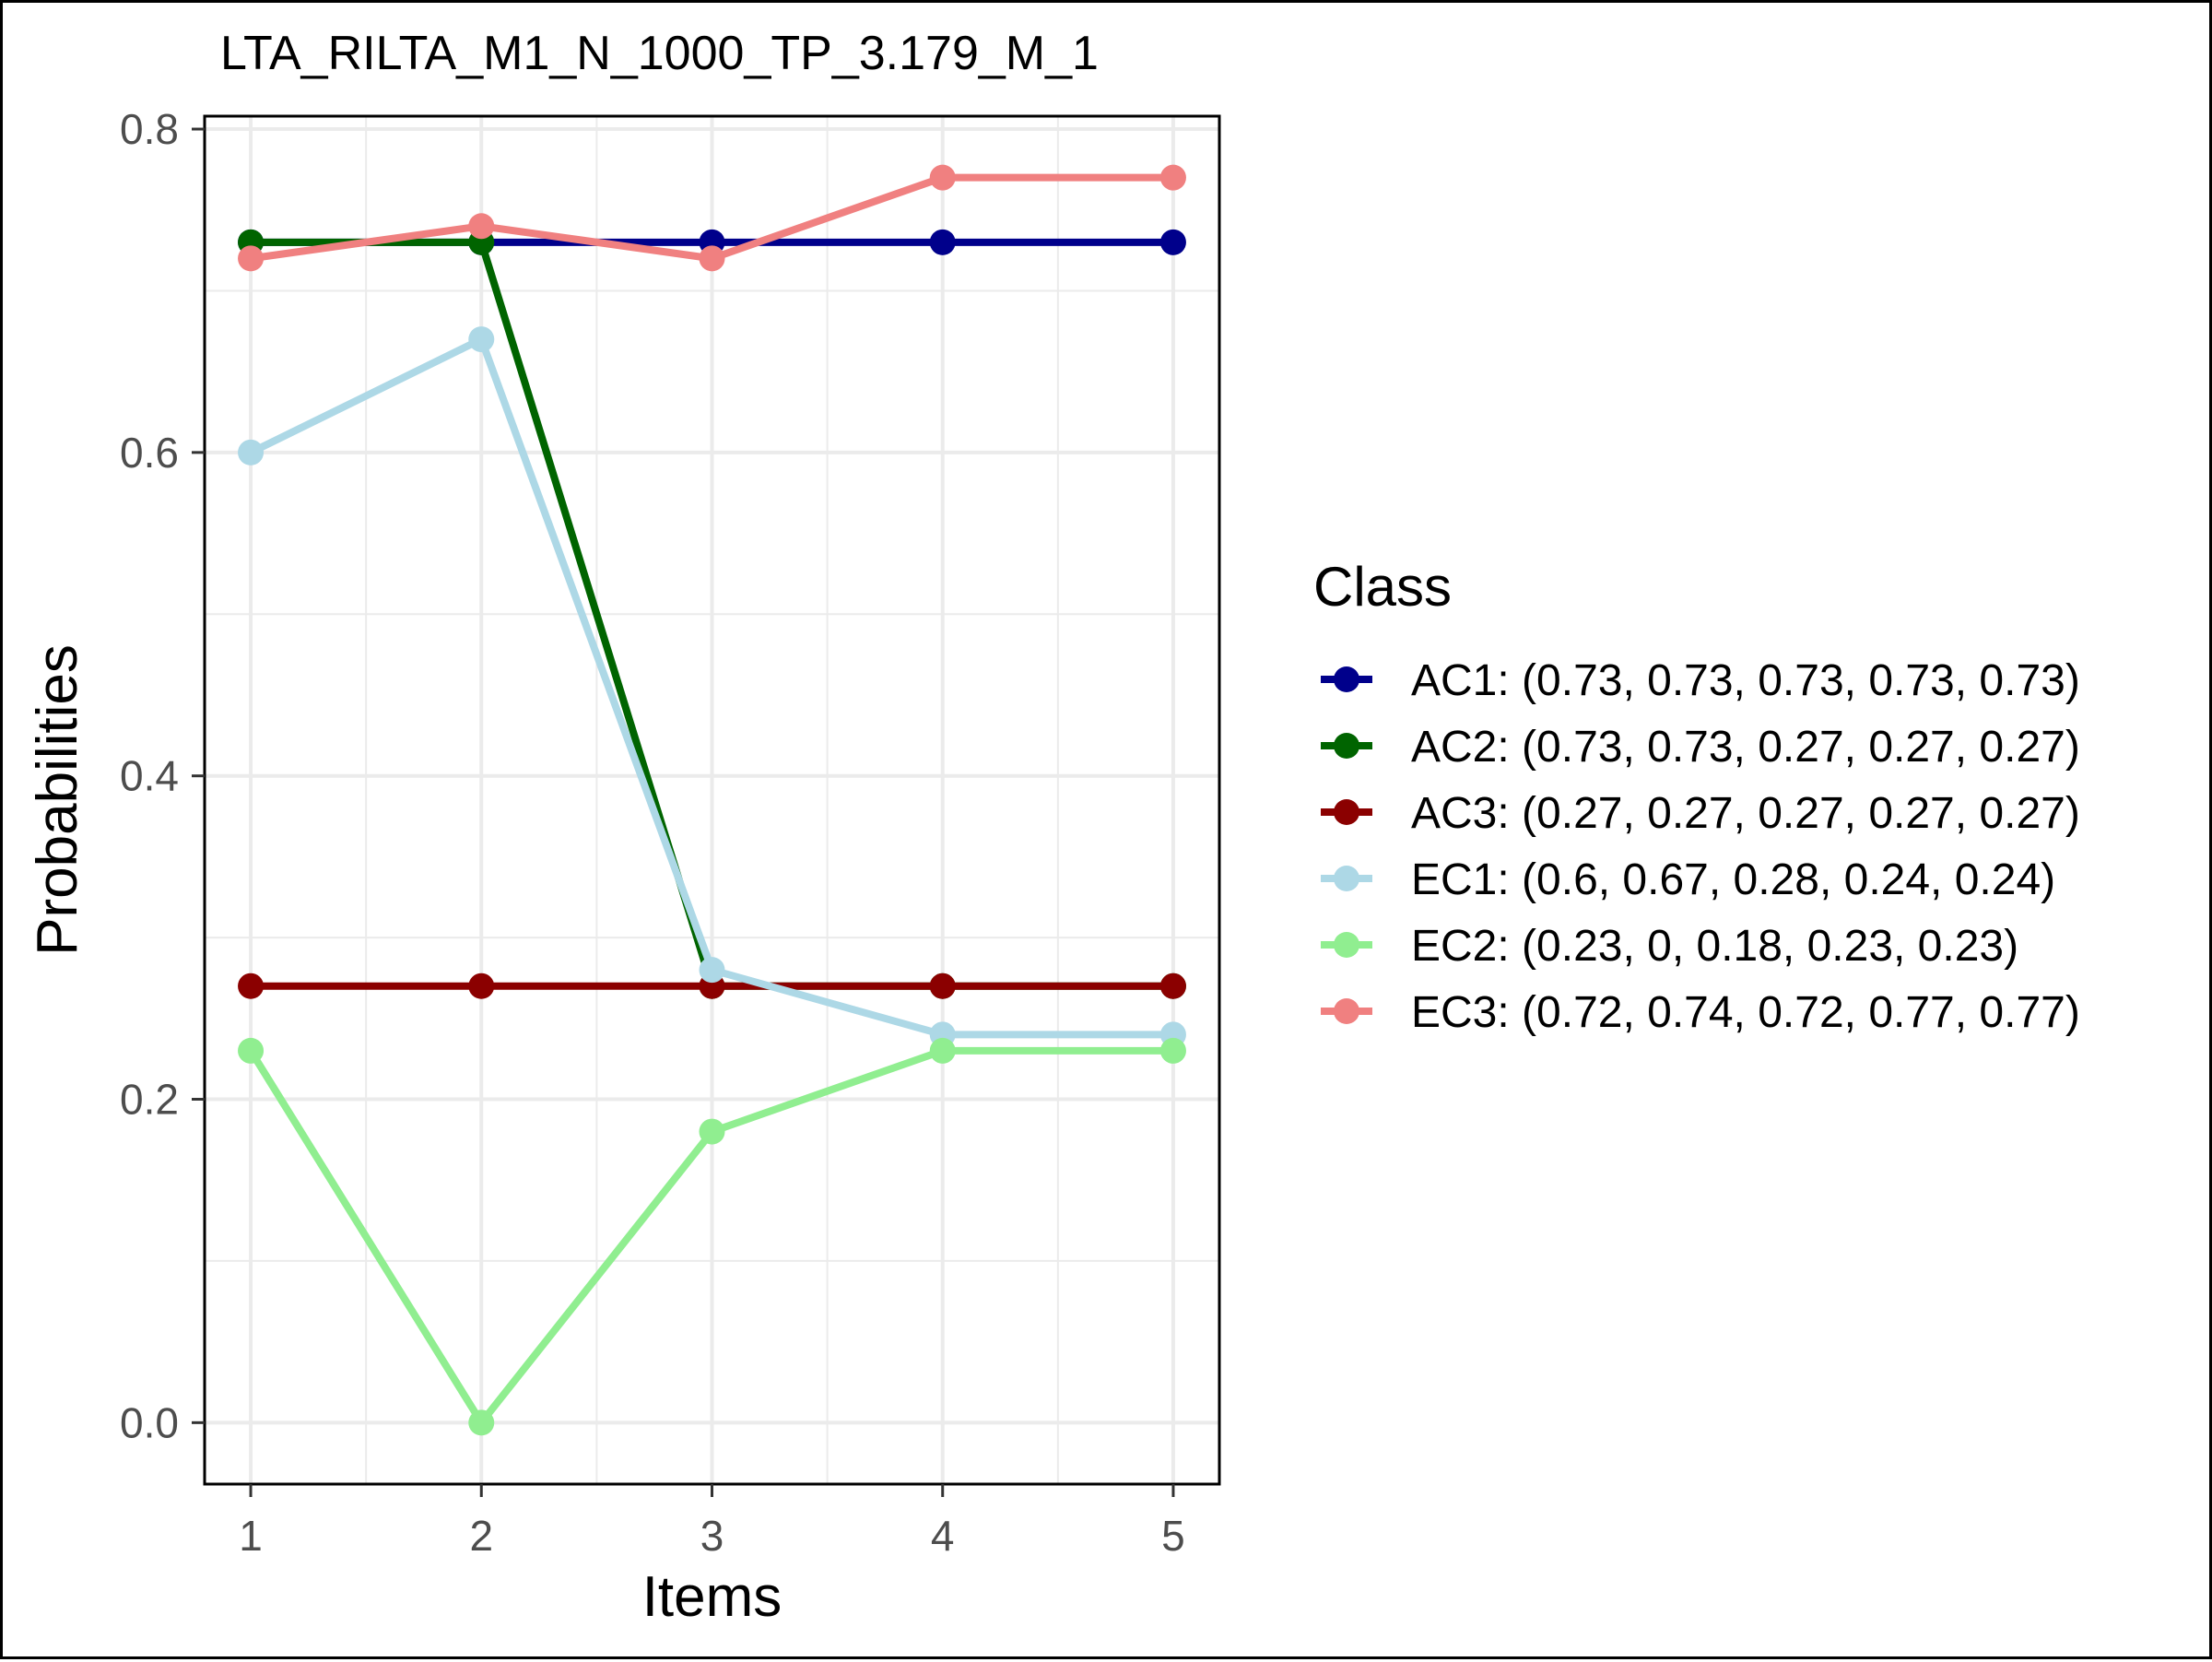 The height and width of the screenshot is (1662, 2212). Describe the element at coordinates (1745, 680) in the screenshot. I see `legend-label: AC1: (0.73, 0.73, 0.73, 0.73, 0.73)` at that location.